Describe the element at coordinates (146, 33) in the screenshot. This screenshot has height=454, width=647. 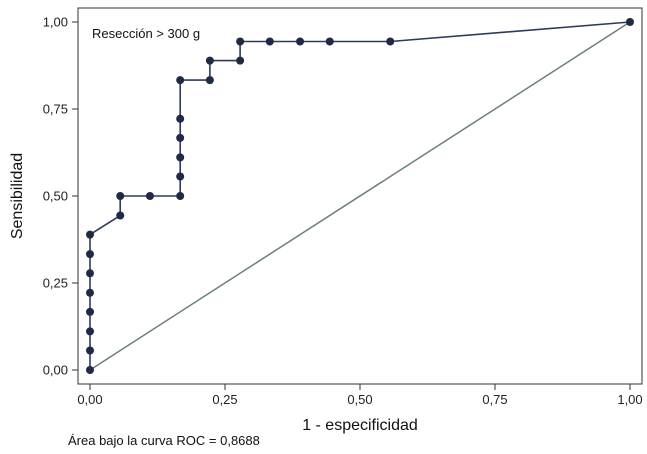
I see `chart-annotation: Resección > 300 g` at that location.